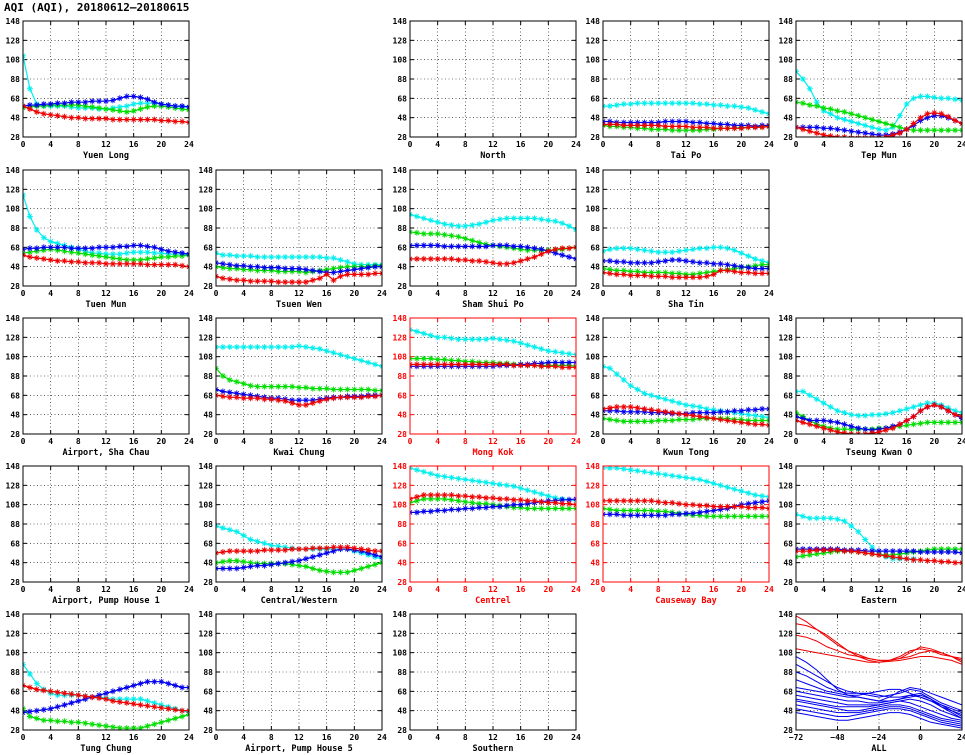 The height and width of the screenshot is (755, 965). What do you see at coordinates (878, 749) in the screenshot?
I see `panel-label: ALL` at bounding box center [878, 749].